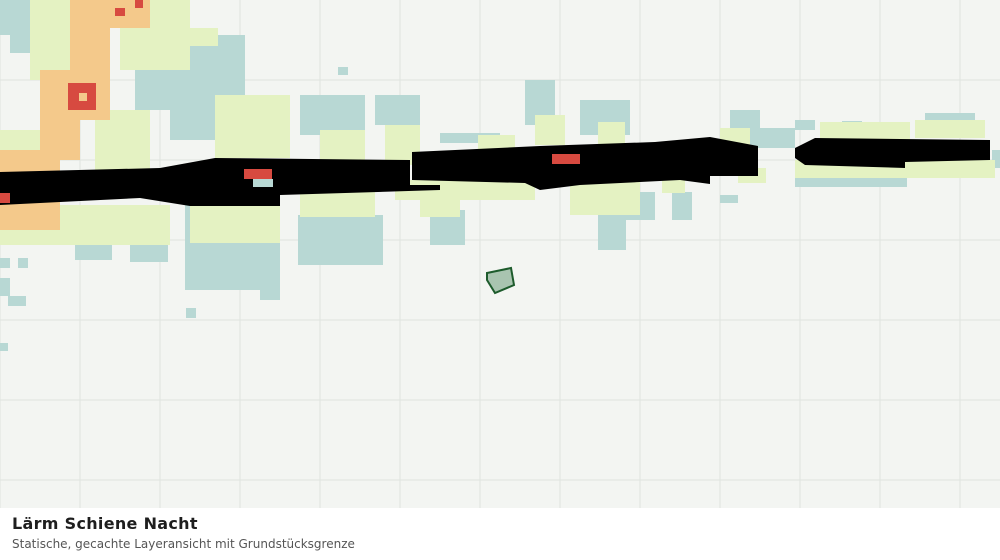  What do you see at coordinates (501, 280) in the screenshot?
I see `parcel-boundary` at bounding box center [501, 280].